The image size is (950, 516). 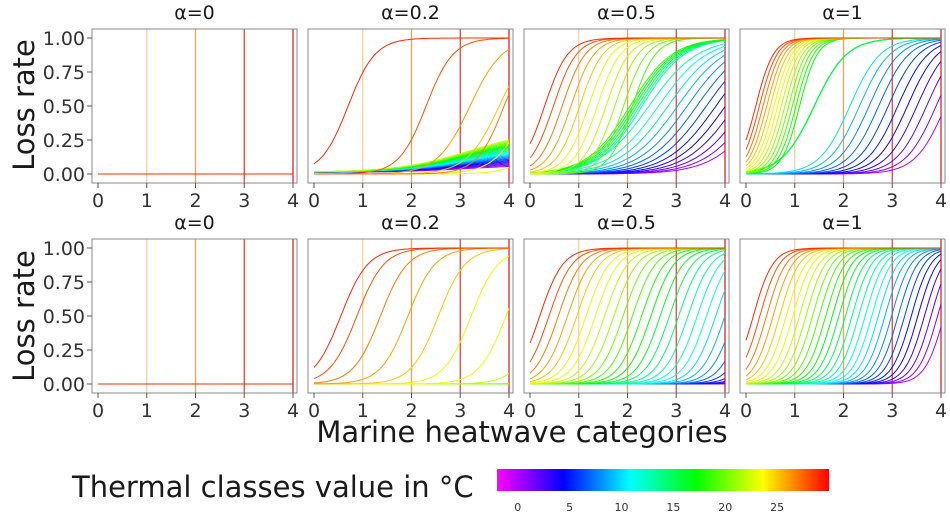 What do you see at coordinates (649, 507) in the screenshot?
I see `colorbar-ticks: 0 5 10 15 20 25` at bounding box center [649, 507].